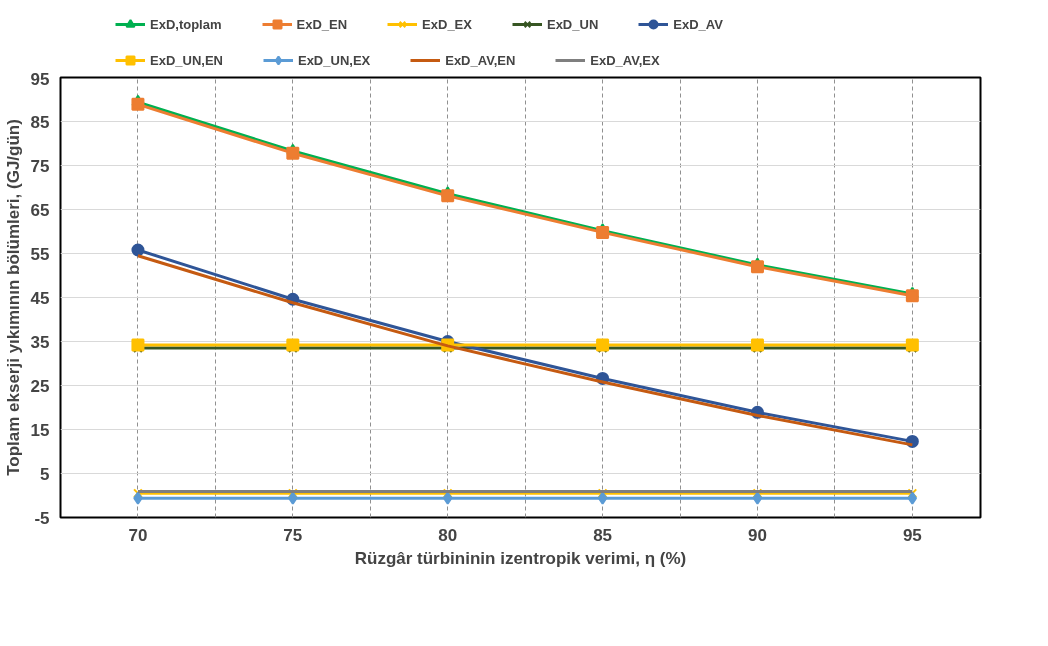  I want to click on legend-label: ExD_AV,EN, so click(480, 60).